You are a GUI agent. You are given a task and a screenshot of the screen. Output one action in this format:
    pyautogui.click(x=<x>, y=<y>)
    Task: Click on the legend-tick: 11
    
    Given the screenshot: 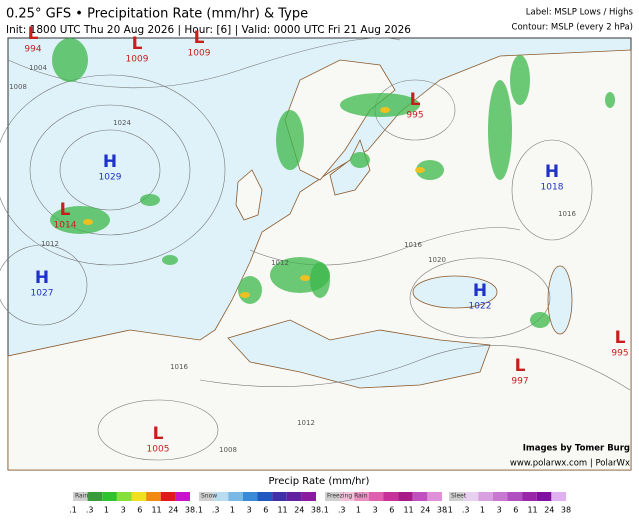 What is the action you would take?
    pyautogui.click(x=532, y=510)
    